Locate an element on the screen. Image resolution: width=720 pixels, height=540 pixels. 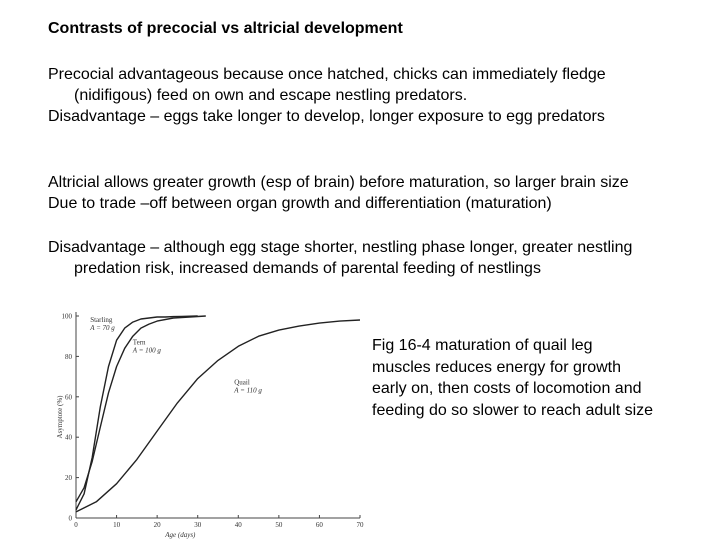
y-tick-label: 20 is located at coordinates (69, 478).